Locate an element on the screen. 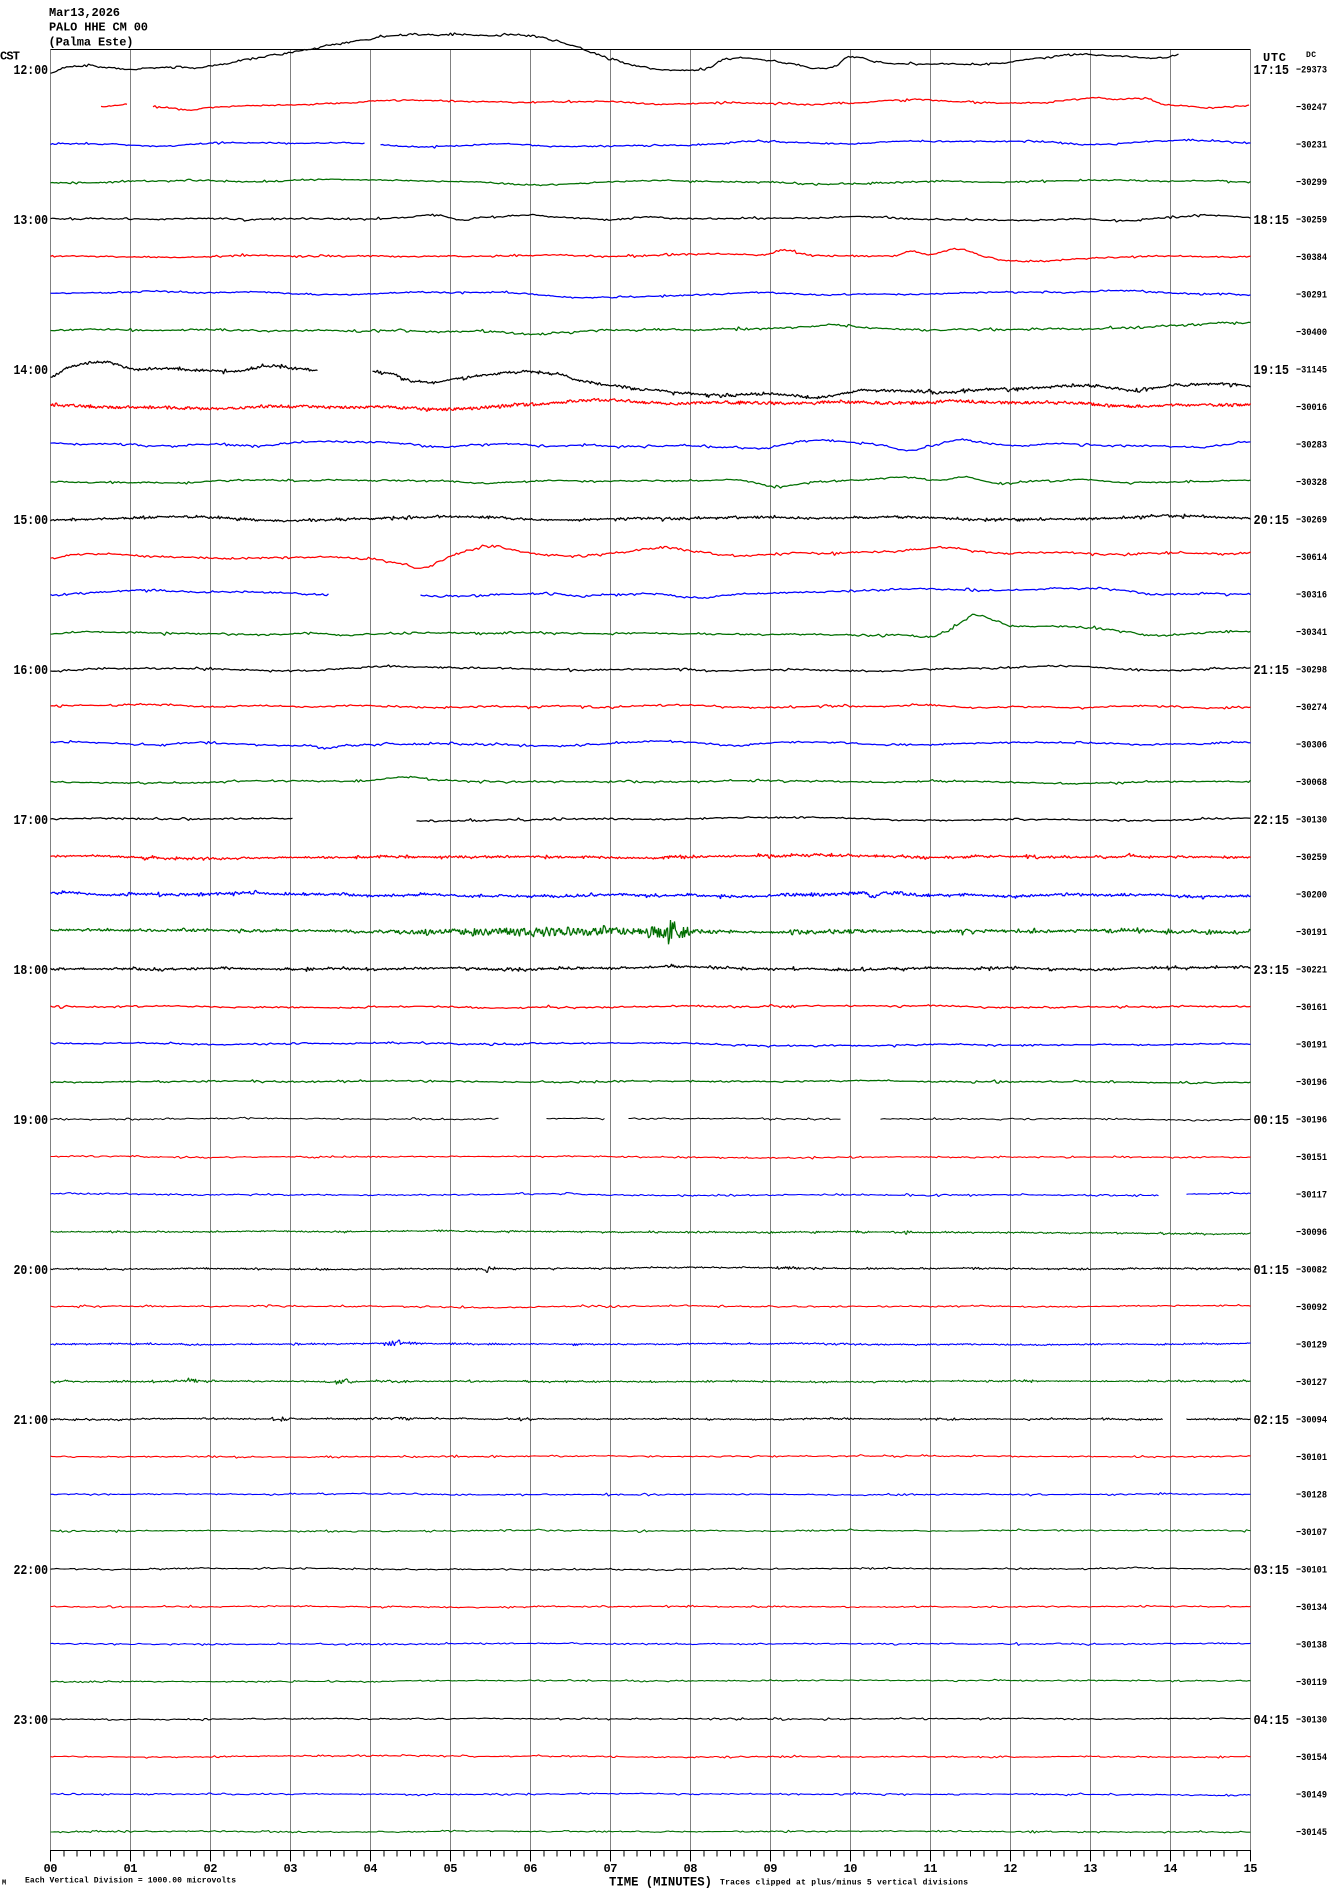 Image resolution: width=1330 pixels, height=1894 pixels. svg-text: 12 is located at coordinates (1011, 1869).